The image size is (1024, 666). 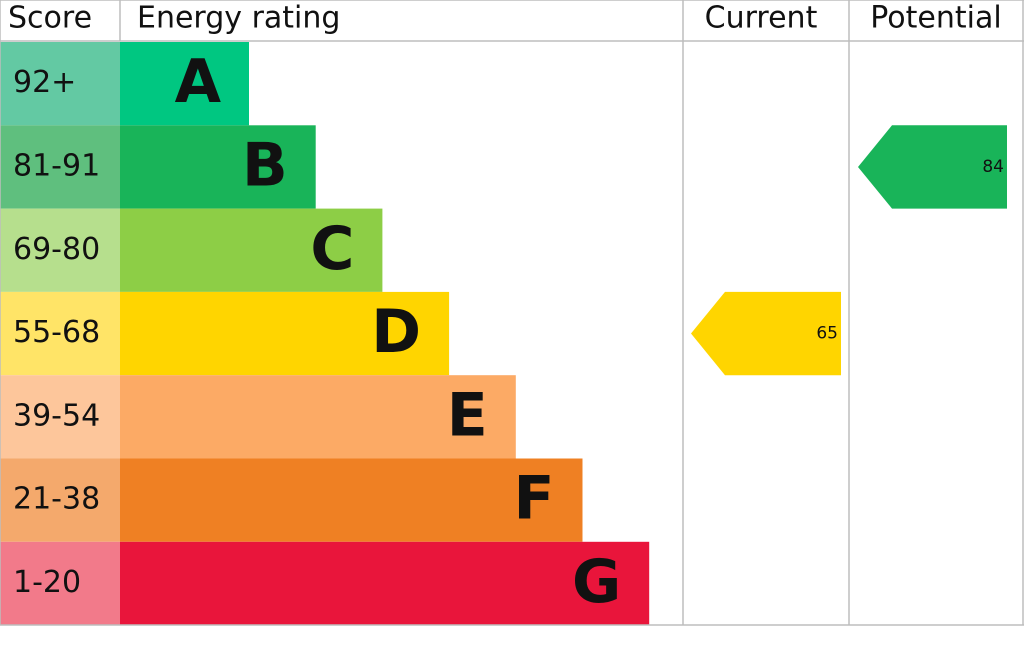 I want to click on rating-letter: E, so click(x=467, y=415).